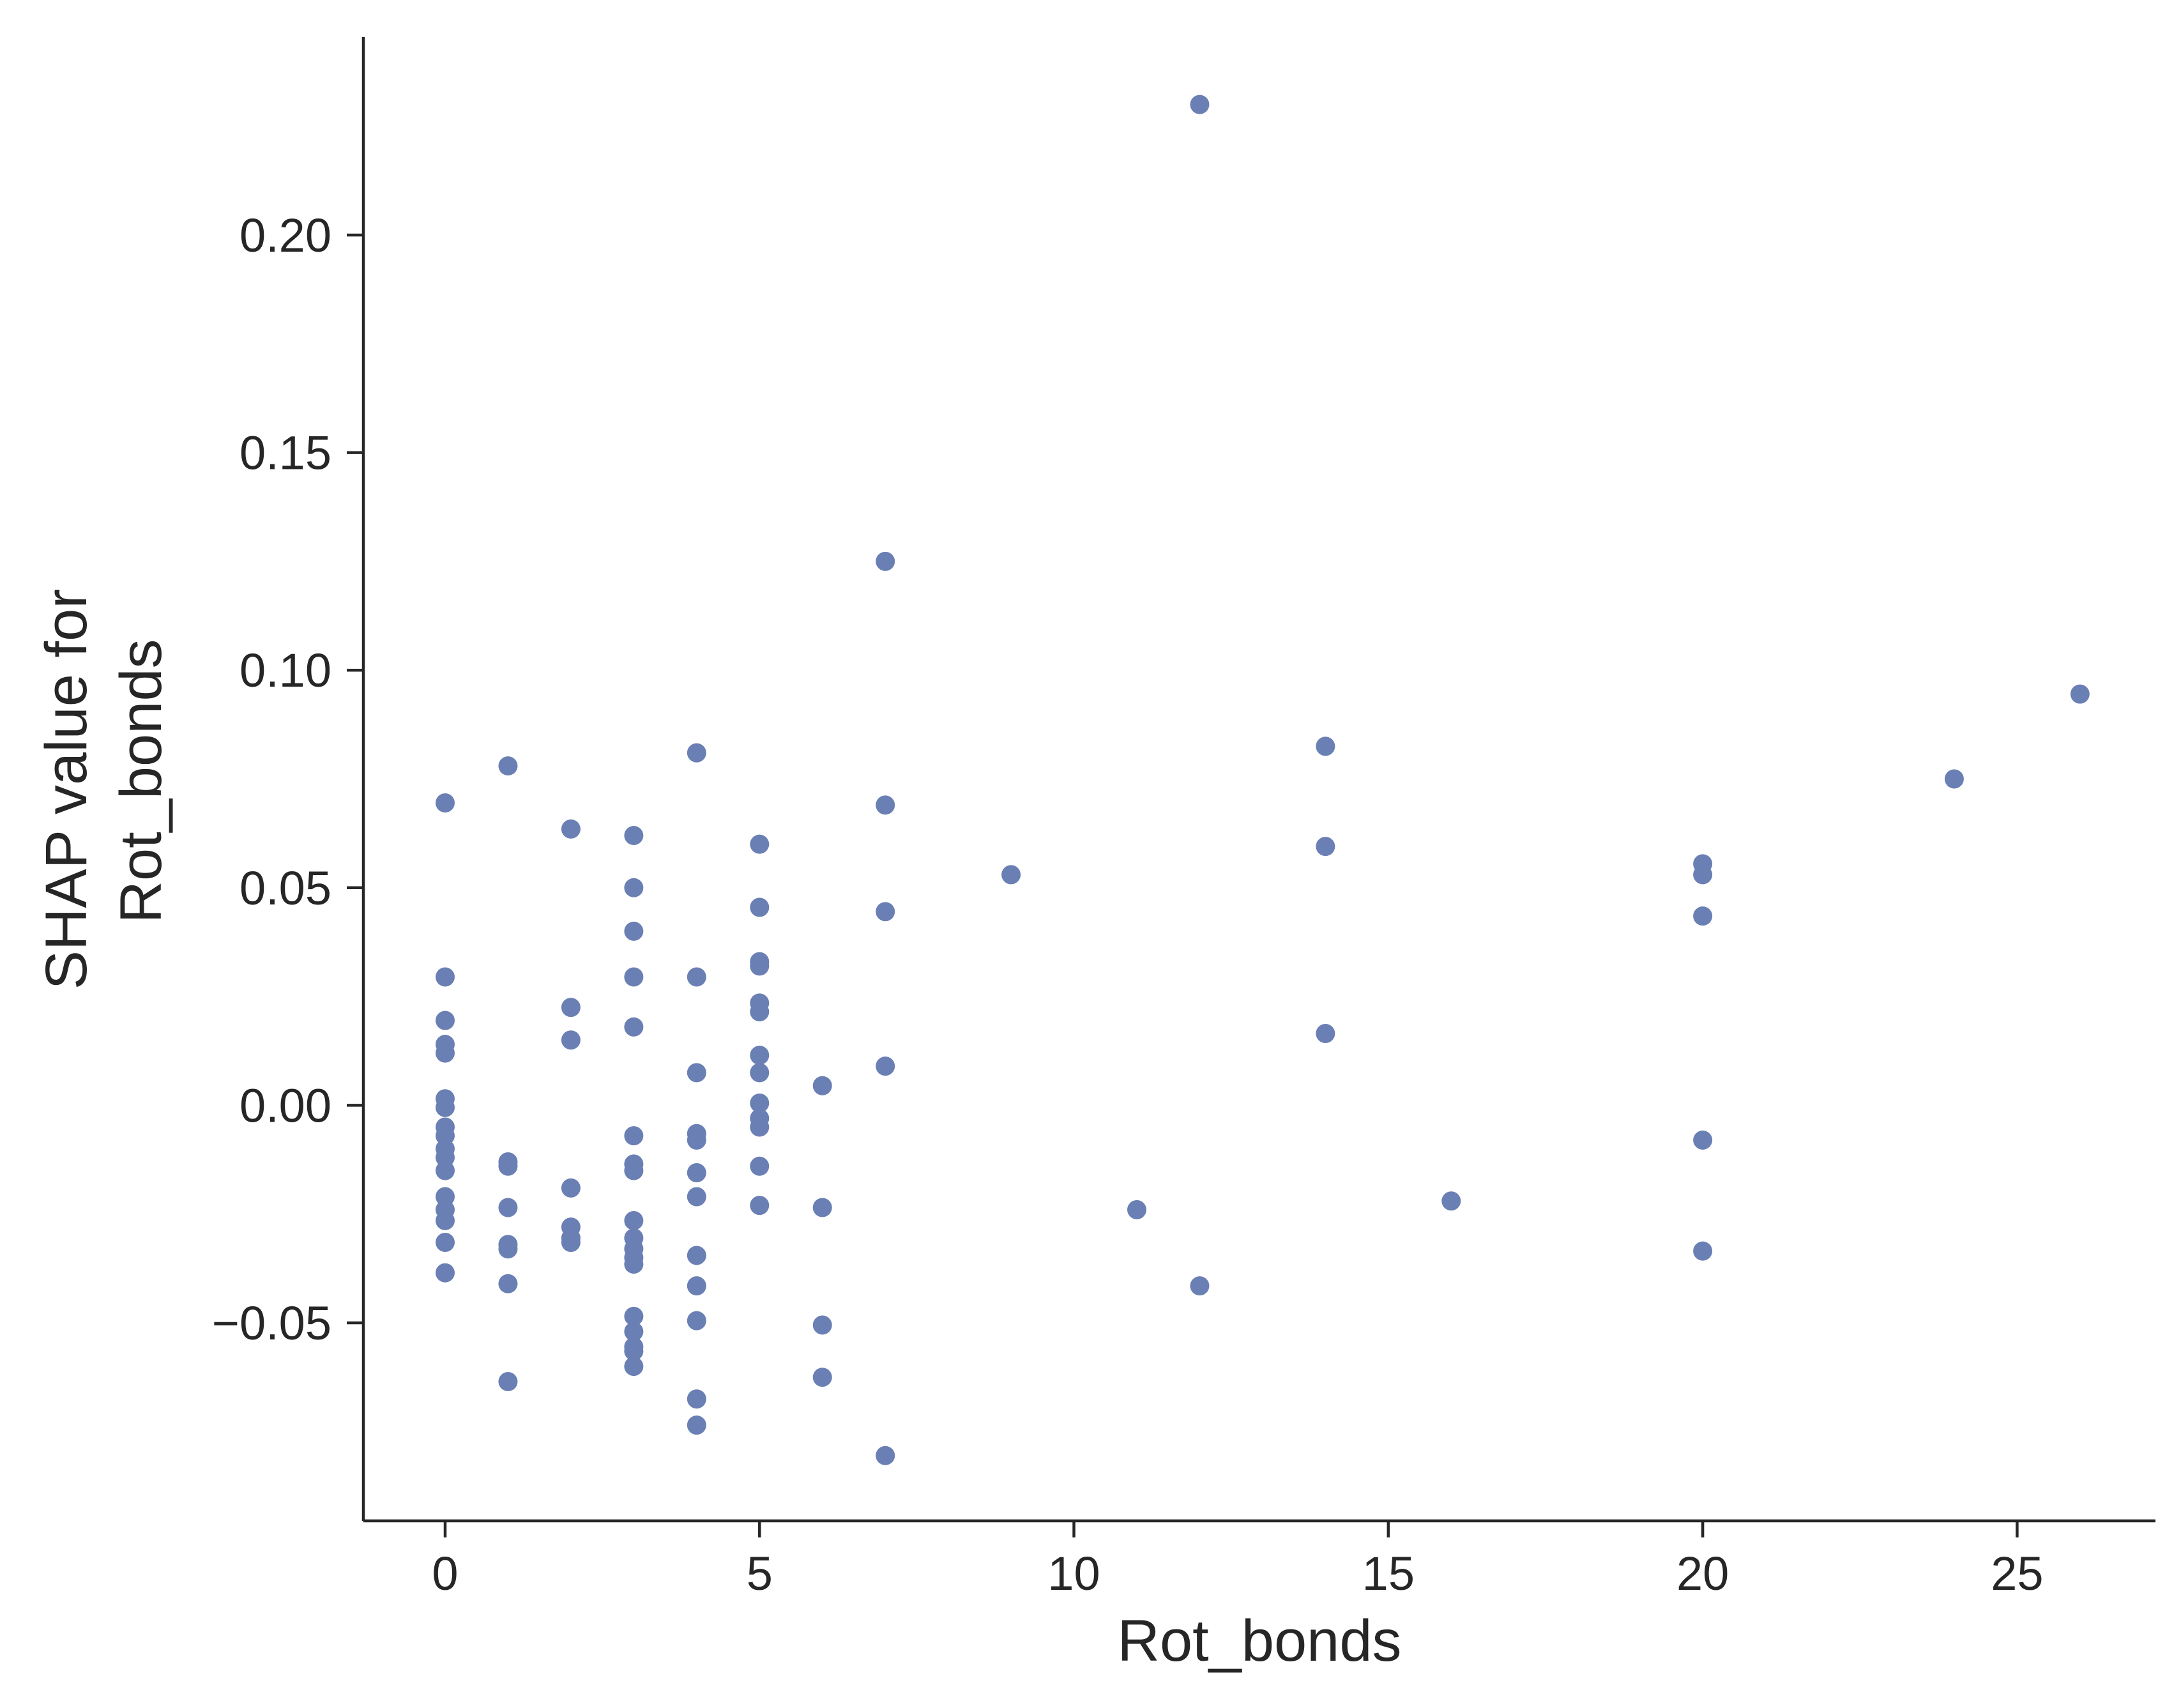 The image size is (2181, 1708). I want to click on x-tick-label: 25, so click(2017, 1573).